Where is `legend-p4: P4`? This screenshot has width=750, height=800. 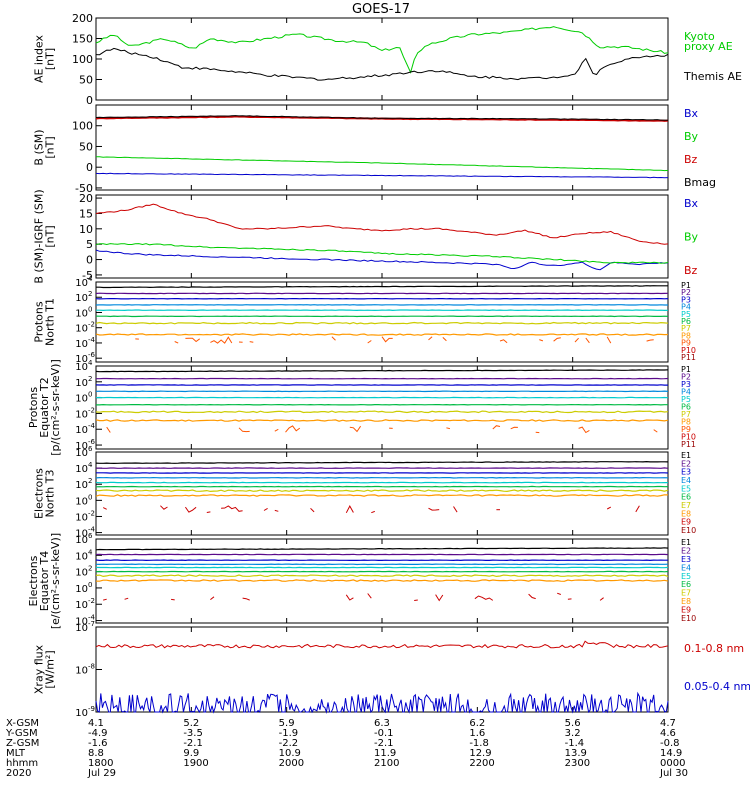
legend-p4: P4 is located at coordinates (686, 392).